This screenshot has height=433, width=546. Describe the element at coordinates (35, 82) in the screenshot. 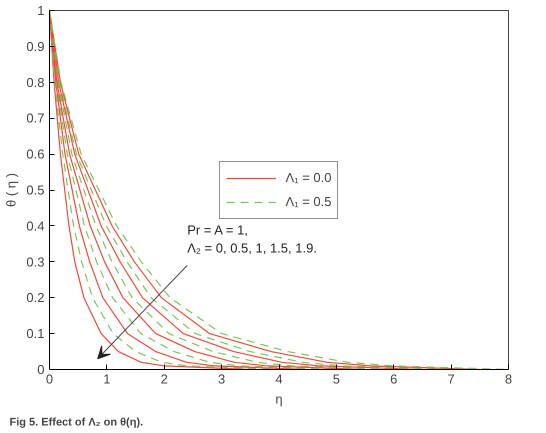

I see `y-tick-label: 0.8` at that location.